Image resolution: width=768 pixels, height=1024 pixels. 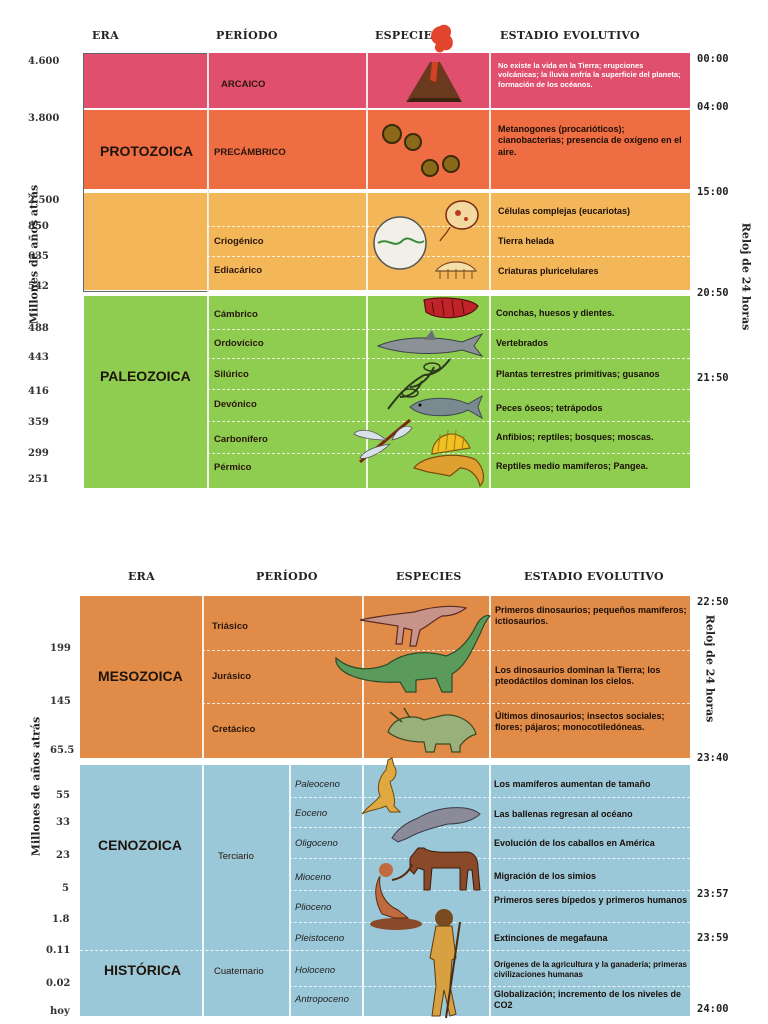 I want to click on epoch-label: Plioceno, so click(x=313, y=907).